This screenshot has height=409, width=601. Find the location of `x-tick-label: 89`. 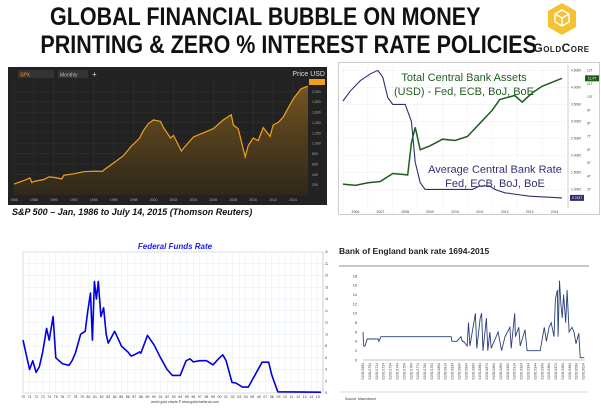

x-tick-label: 89 is located at coordinates (148, 397).